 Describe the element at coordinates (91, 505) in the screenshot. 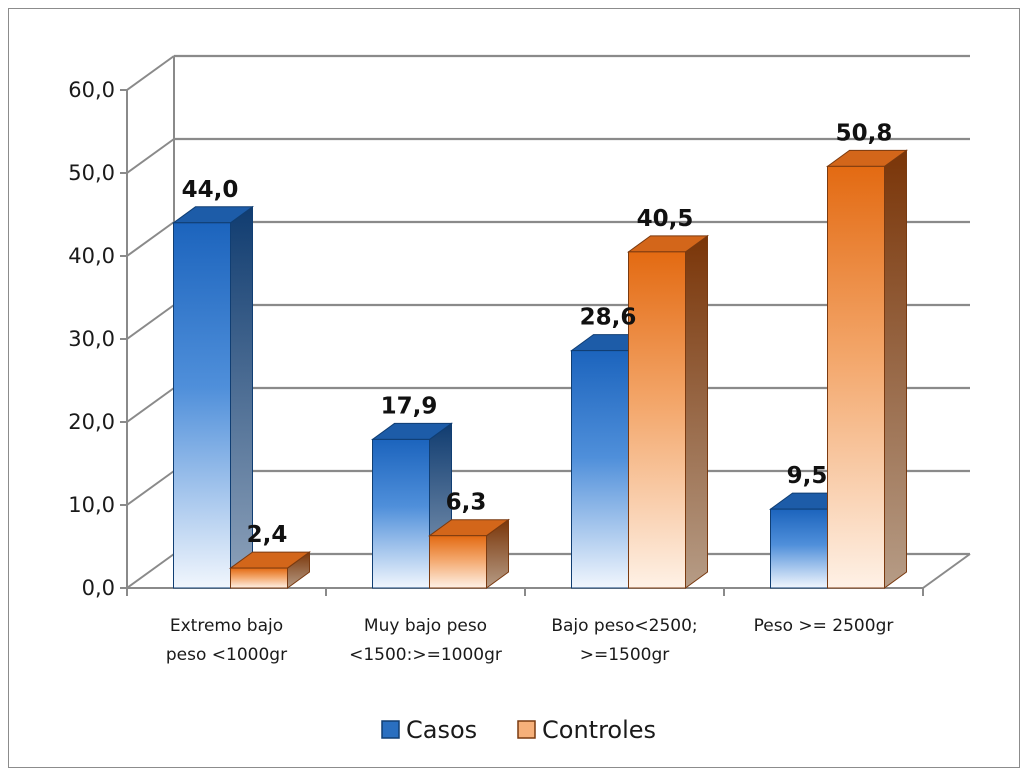

I see `y-tick-label: 10,0` at that location.